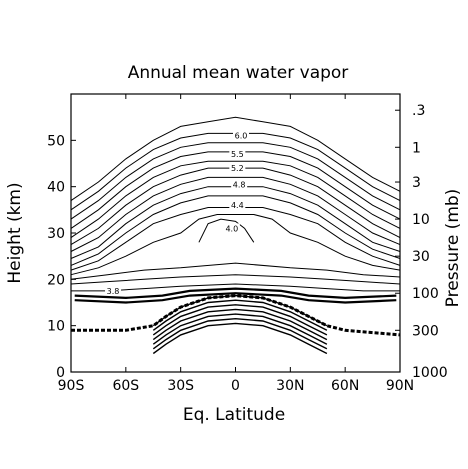  Describe the element at coordinates (345, 386) in the screenshot. I see `x-tick-label: 60N` at that location.